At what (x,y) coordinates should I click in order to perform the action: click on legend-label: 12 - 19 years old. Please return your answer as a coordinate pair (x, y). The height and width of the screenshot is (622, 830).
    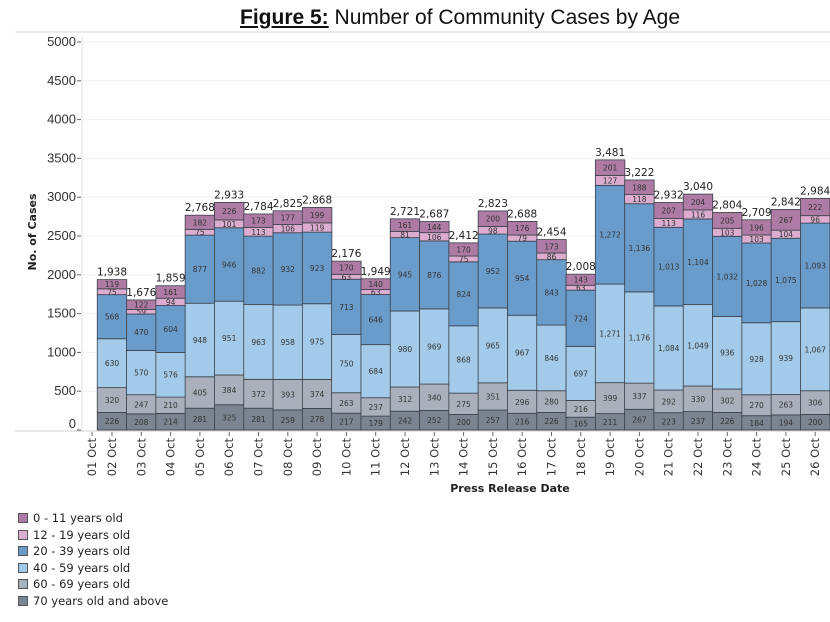
    Looking at the image, I should click on (82, 534).